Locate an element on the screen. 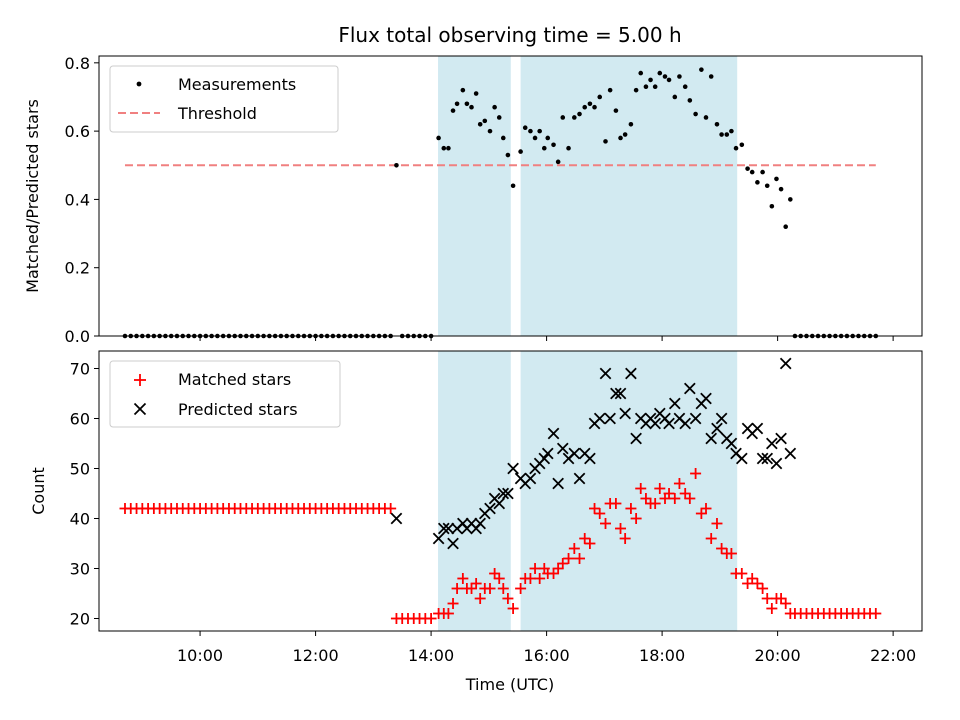  top-y-ticks: 0.0 0.2 0.4 0.6 0.8 is located at coordinates (82, 200).